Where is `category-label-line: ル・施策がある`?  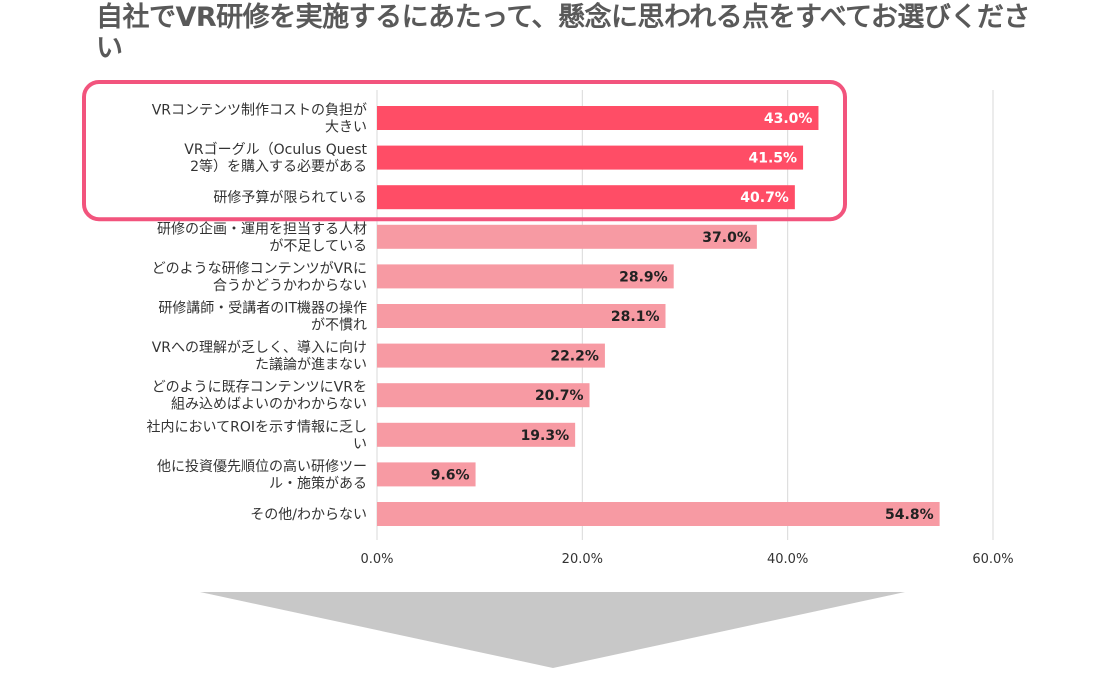 category-label-line: ル・施策がある is located at coordinates (318, 483).